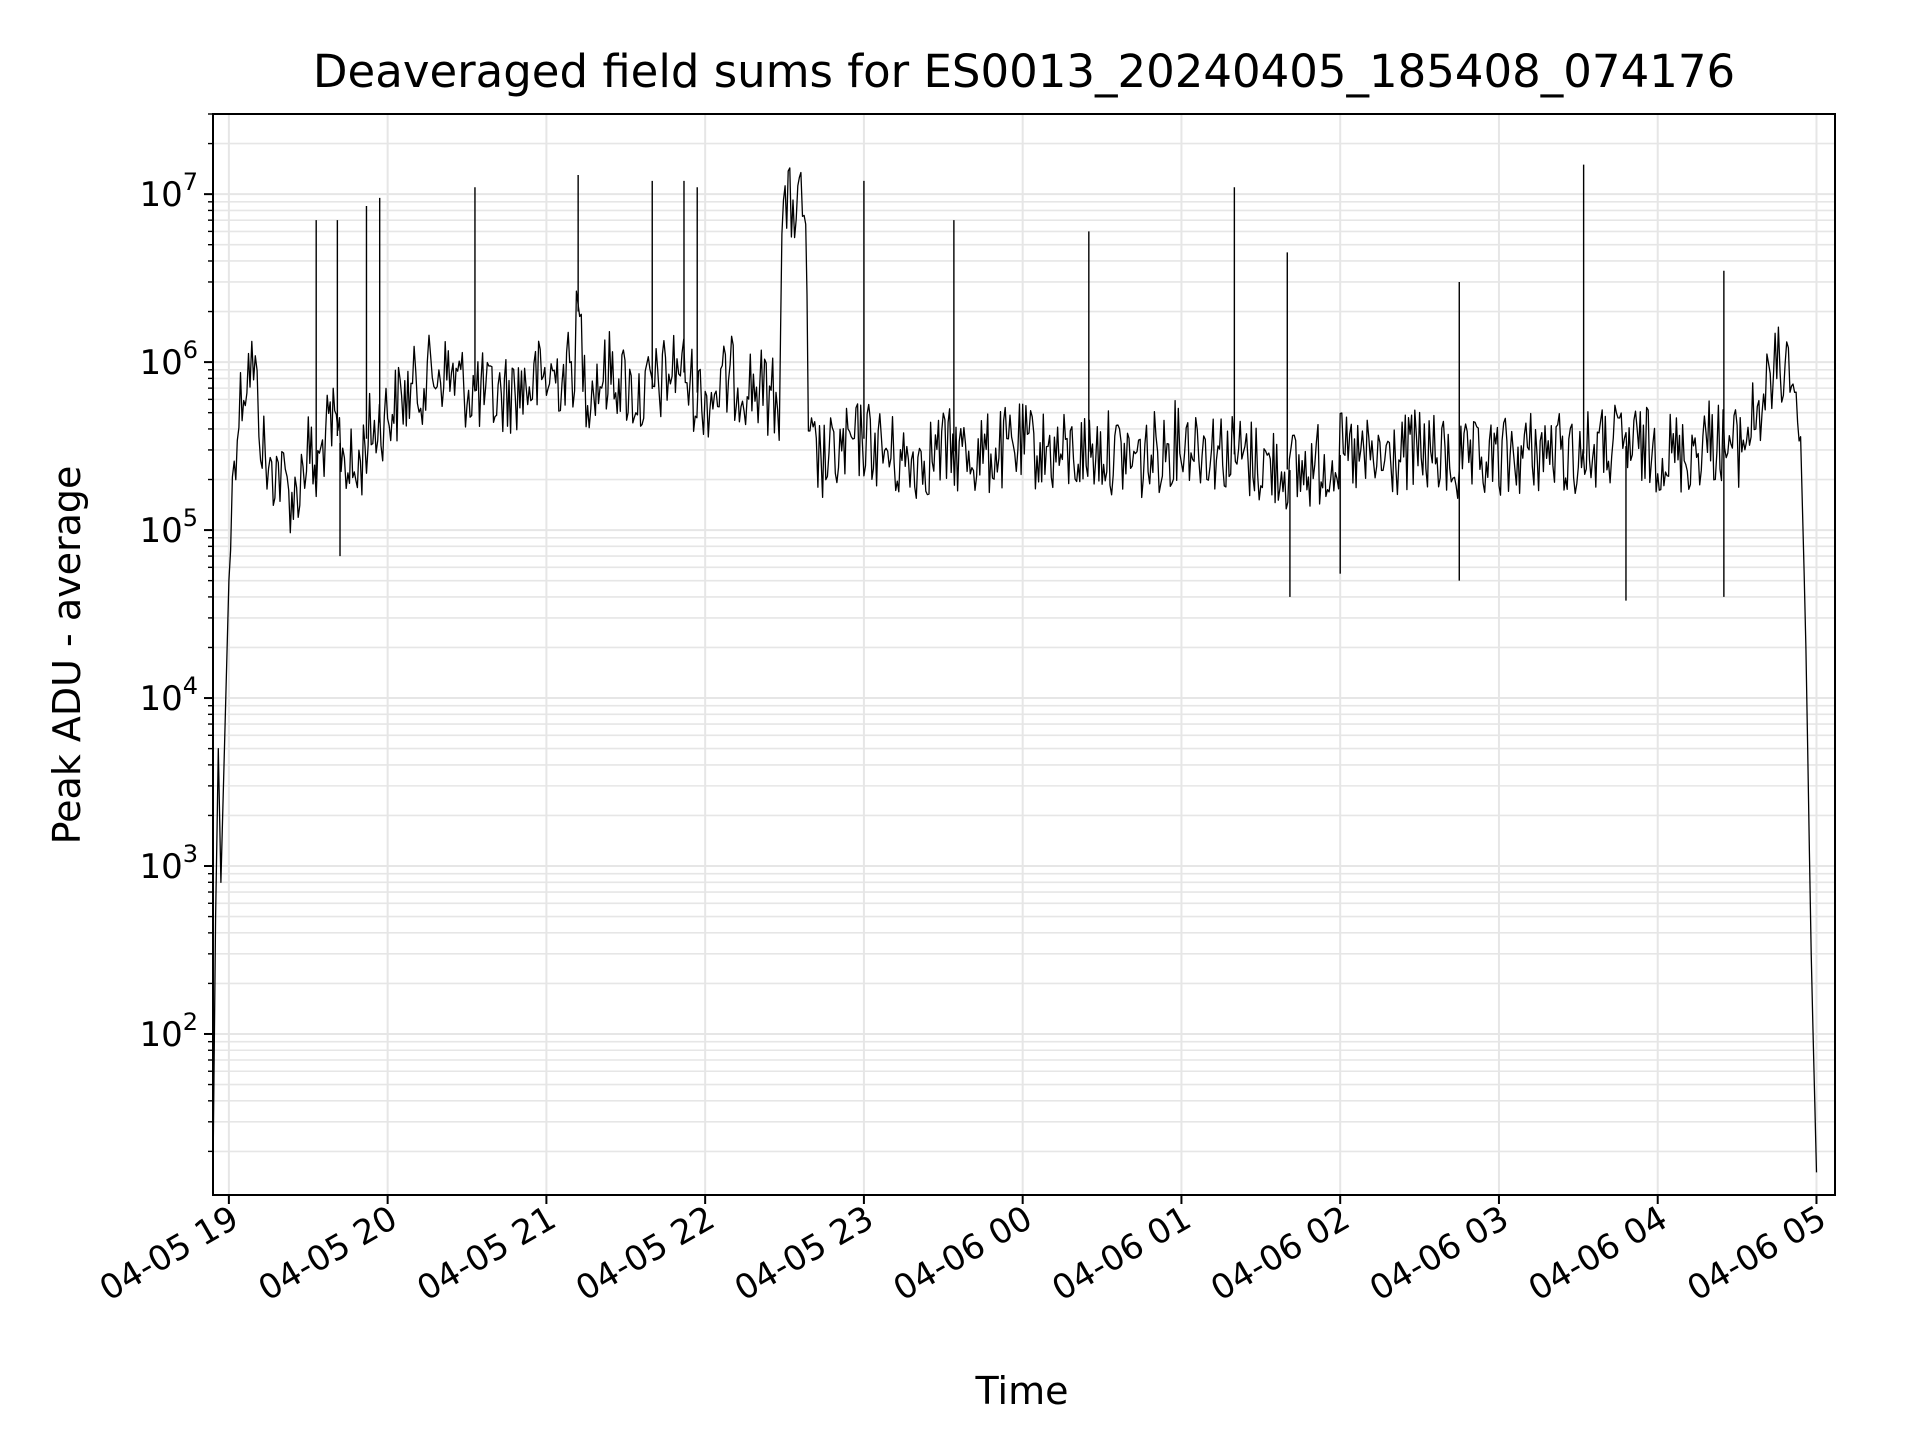 This screenshot has width=1920, height=1440. What do you see at coordinates (1022, 1391) in the screenshot?
I see `x-axis-label: Time` at bounding box center [1022, 1391].